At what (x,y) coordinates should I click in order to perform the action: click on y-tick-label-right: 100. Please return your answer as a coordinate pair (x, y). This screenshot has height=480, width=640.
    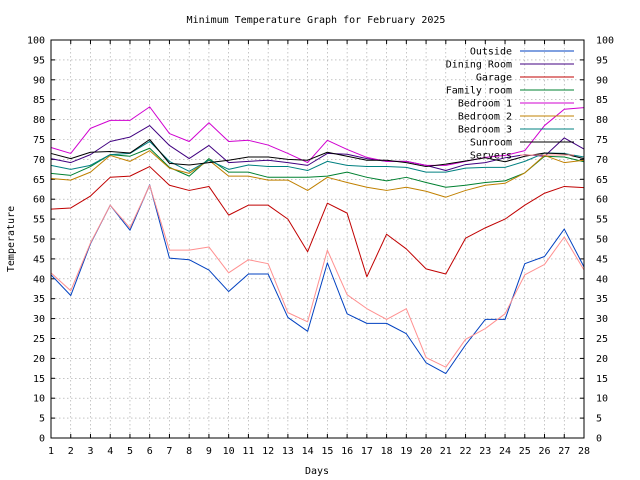
    Looking at the image, I should click on (605, 41).